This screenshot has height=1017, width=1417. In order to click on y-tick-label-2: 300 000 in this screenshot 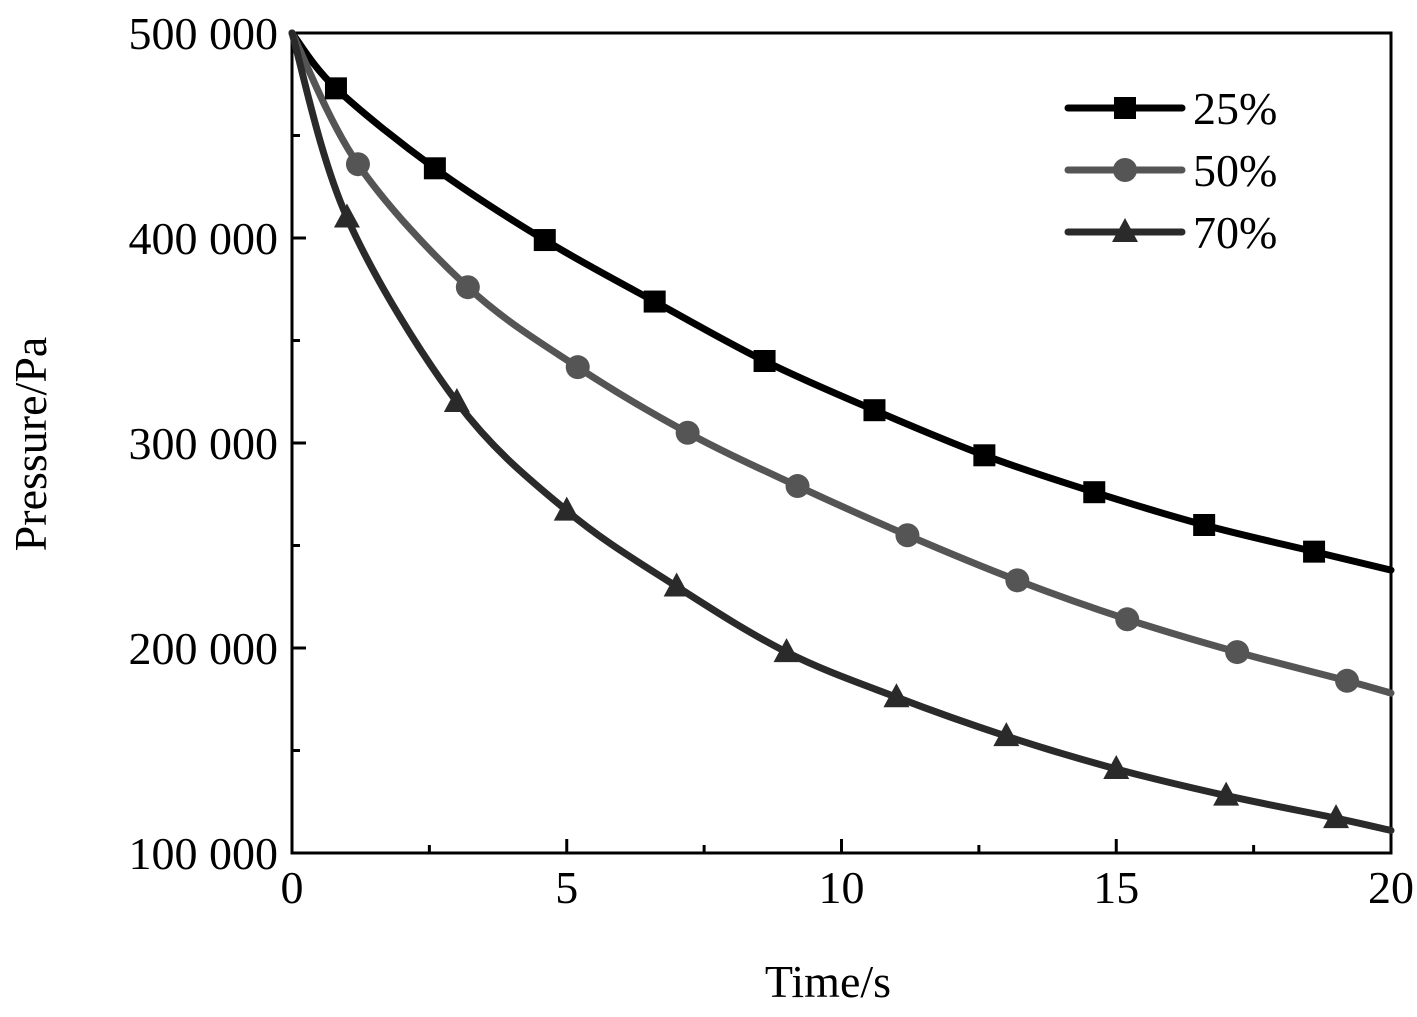, I will do `click(204, 443)`.